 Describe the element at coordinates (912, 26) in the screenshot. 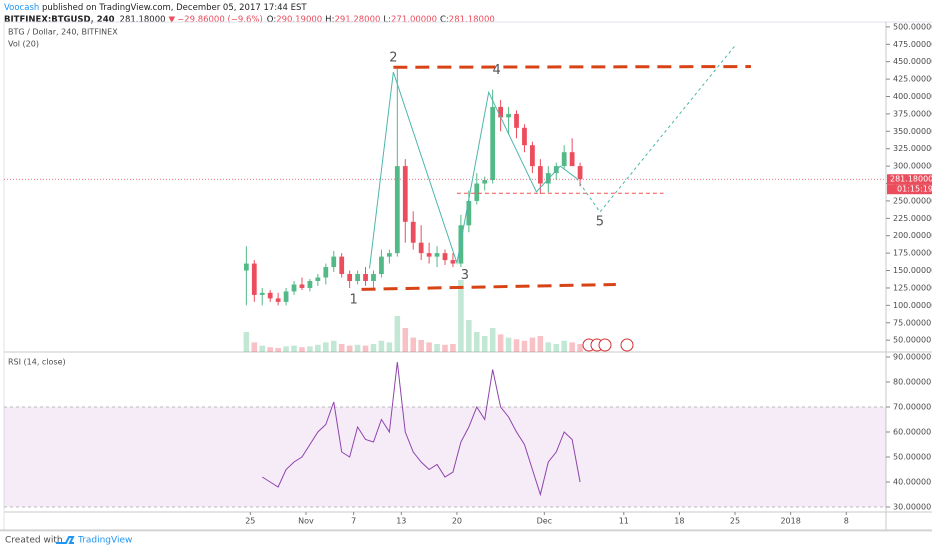

I see `y-tick-label: 500.00000` at that location.